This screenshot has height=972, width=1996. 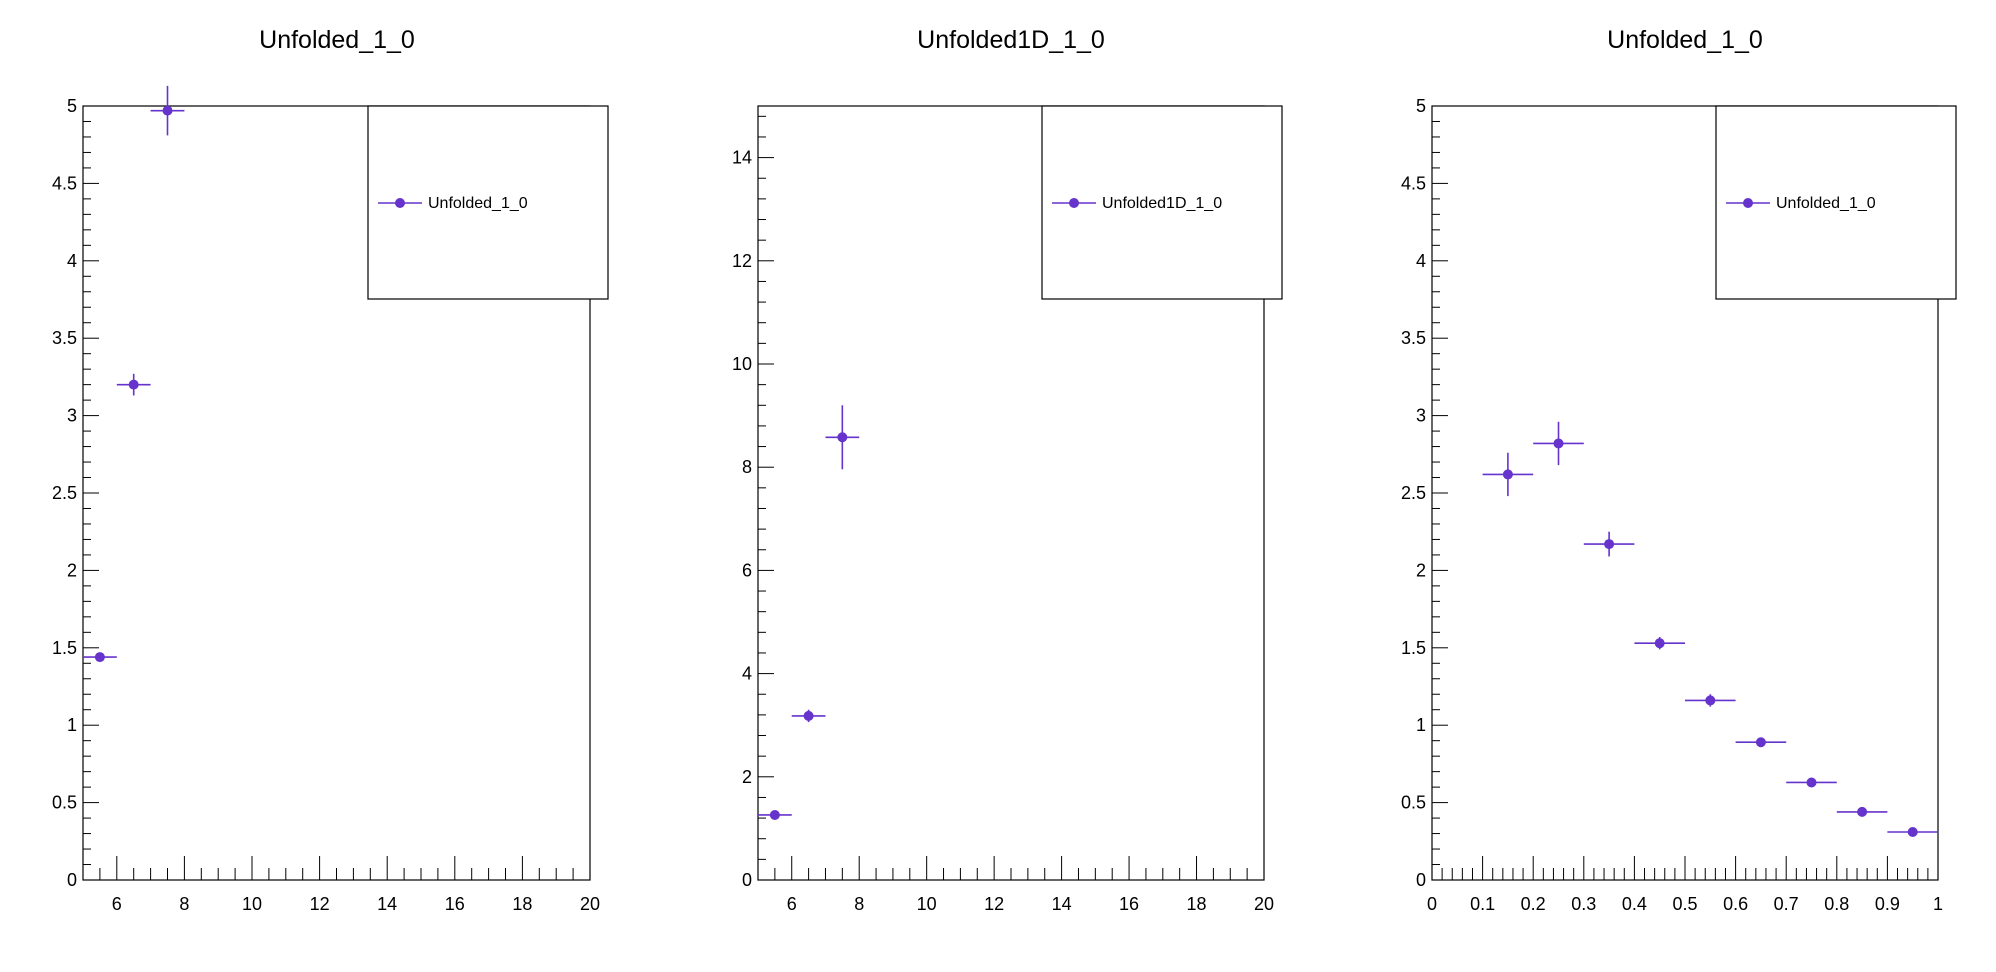 I want to click on y-tick-label: 10, so click(x=742, y=364).